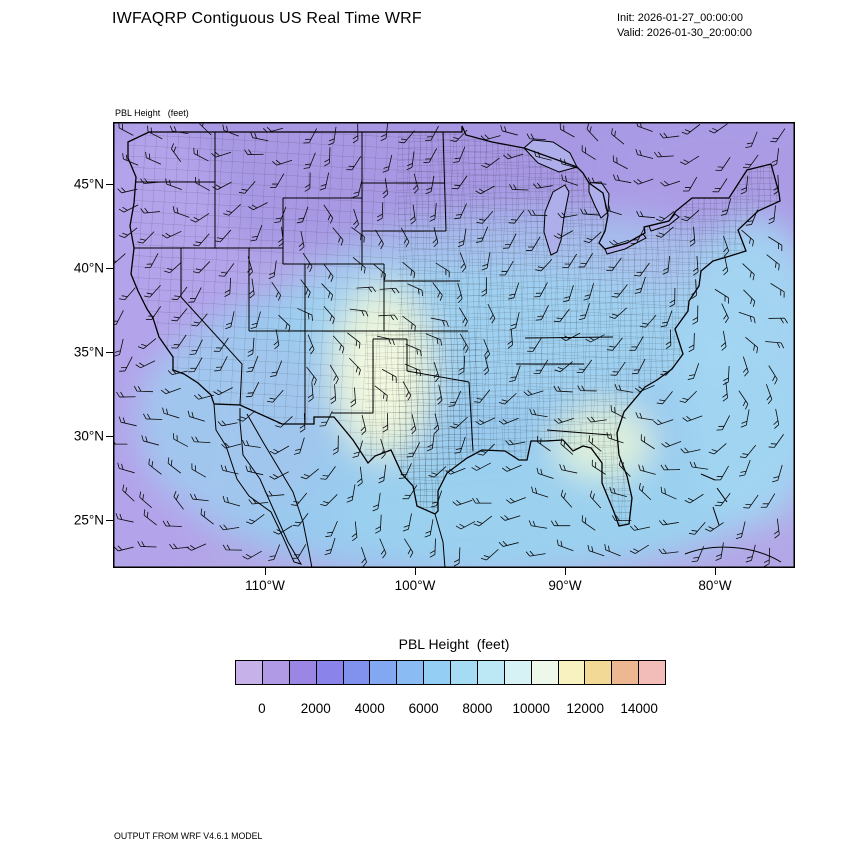 This screenshot has width=850, height=850. Describe the element at coordinates (585, 708) in the screenshot. I see `colorbar-tick-label: 12000` at that location.